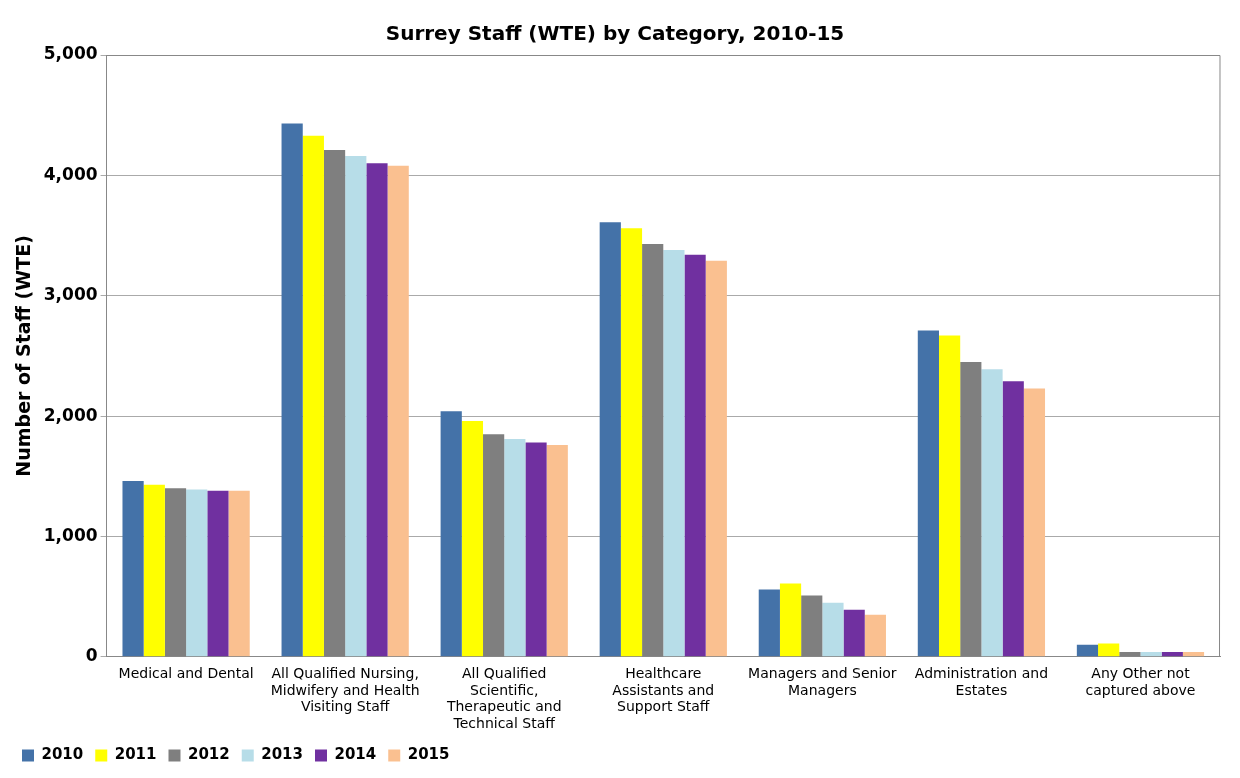 This screenshot has width=1240, height=778. Describe the element at coordinates (23, 356) in the screenshot. I see `y-axis-title: Number of Staff (WTE)` at that location.